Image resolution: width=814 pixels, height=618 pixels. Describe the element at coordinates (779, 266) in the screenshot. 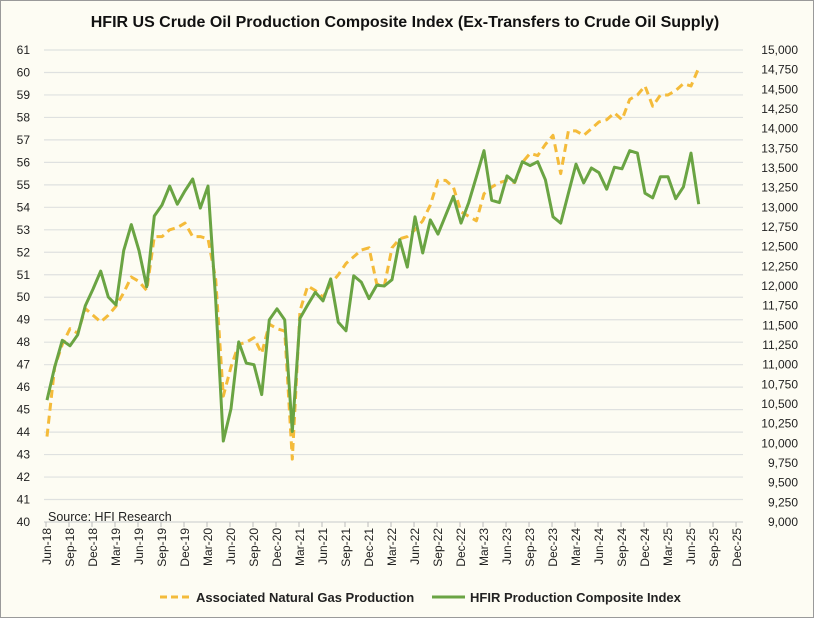

I see `right-tick-label: 12,250` at that location.